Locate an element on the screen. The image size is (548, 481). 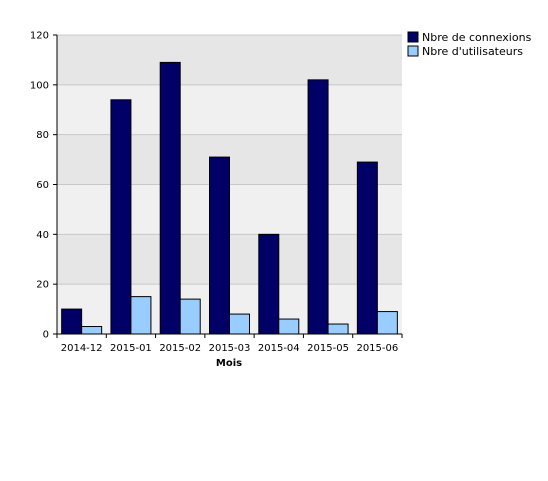
x-tick-label: 2015-05 is located at coordinates (328, 348).